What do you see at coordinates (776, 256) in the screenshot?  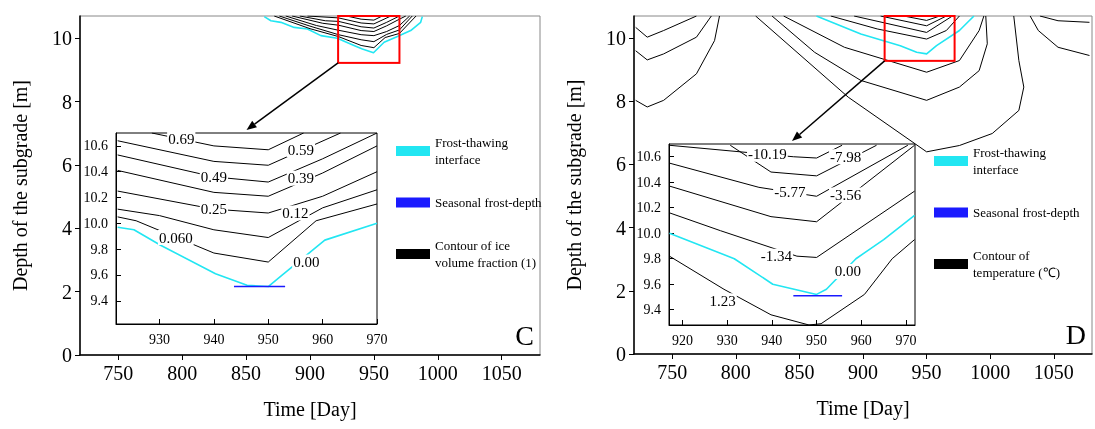 I see `annotation: -1.34` at bounding box center [776, 256].